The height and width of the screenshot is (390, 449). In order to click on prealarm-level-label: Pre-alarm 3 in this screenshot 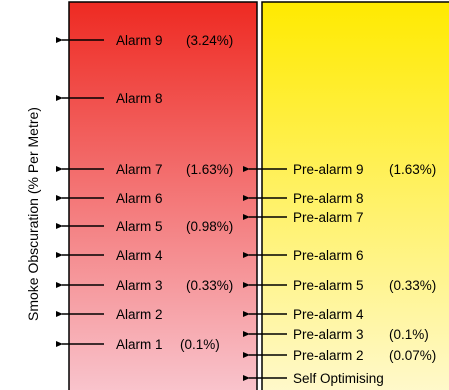, I will do `click(328, 334)`.